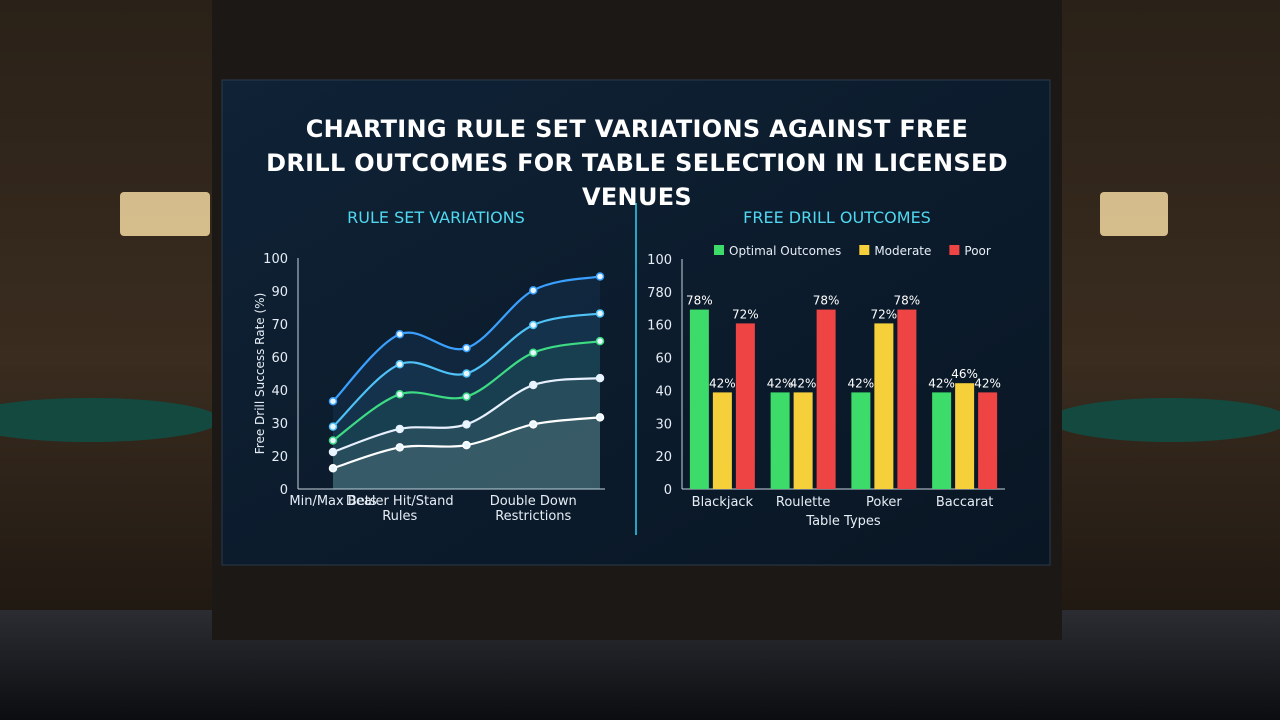 The height and width of the screenshot is (720, 1280). Describe the element at coordinates (533, 509) in the screenshot. I see `x-tick-label: Double Down Restrictions` at that location.